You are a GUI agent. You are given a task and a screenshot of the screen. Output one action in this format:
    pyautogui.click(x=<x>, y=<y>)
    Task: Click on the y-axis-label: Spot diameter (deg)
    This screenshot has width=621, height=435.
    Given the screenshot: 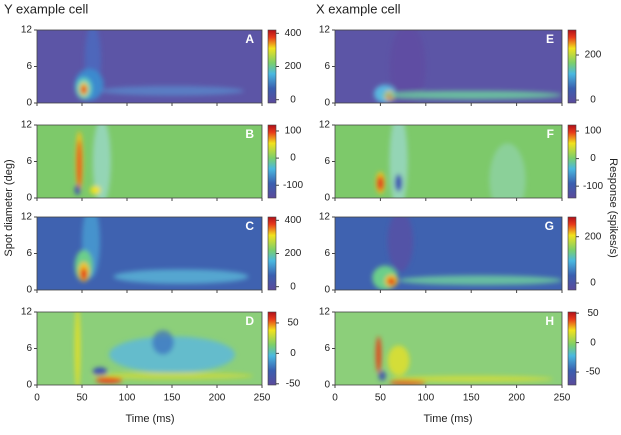 What is the action you would take?
    pyautogui.click(x=9, y=207)
    